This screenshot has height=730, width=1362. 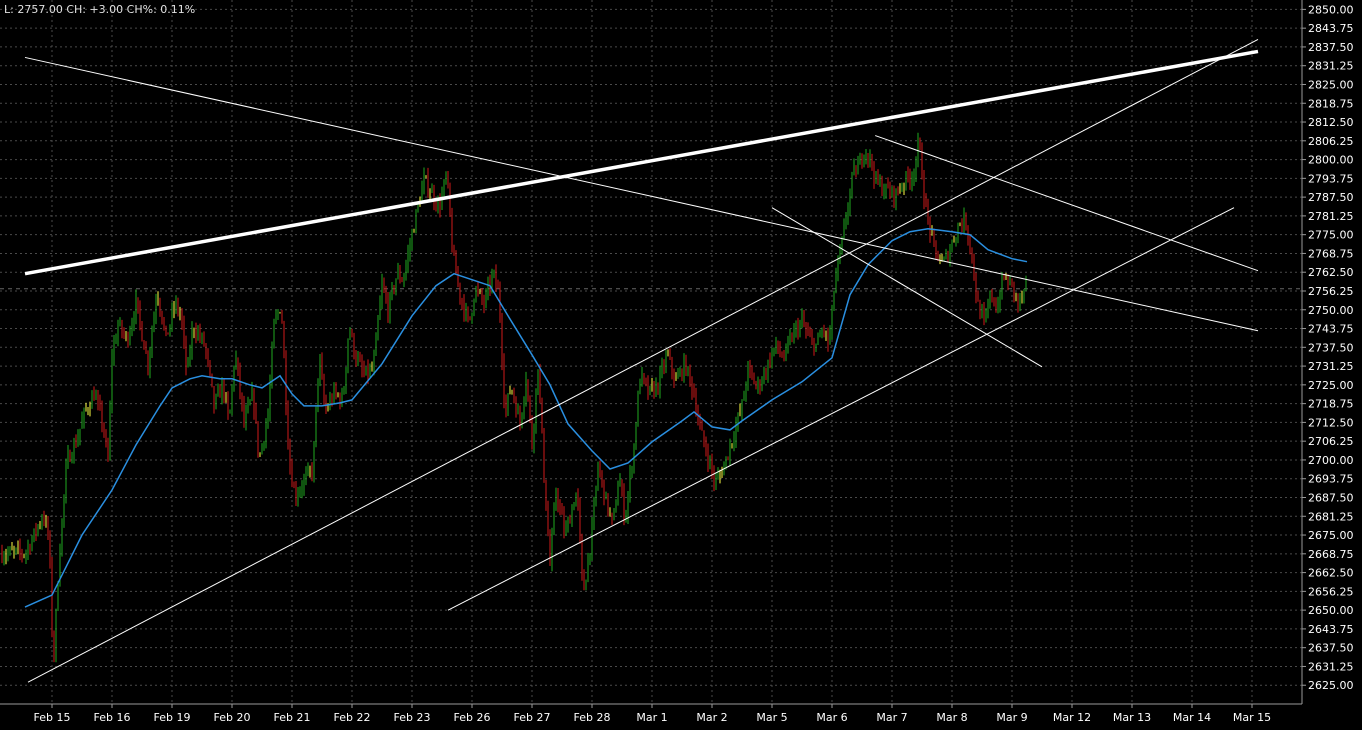 I want to click on y-tick-label: 2812.50, so click(x=1331, y=122).